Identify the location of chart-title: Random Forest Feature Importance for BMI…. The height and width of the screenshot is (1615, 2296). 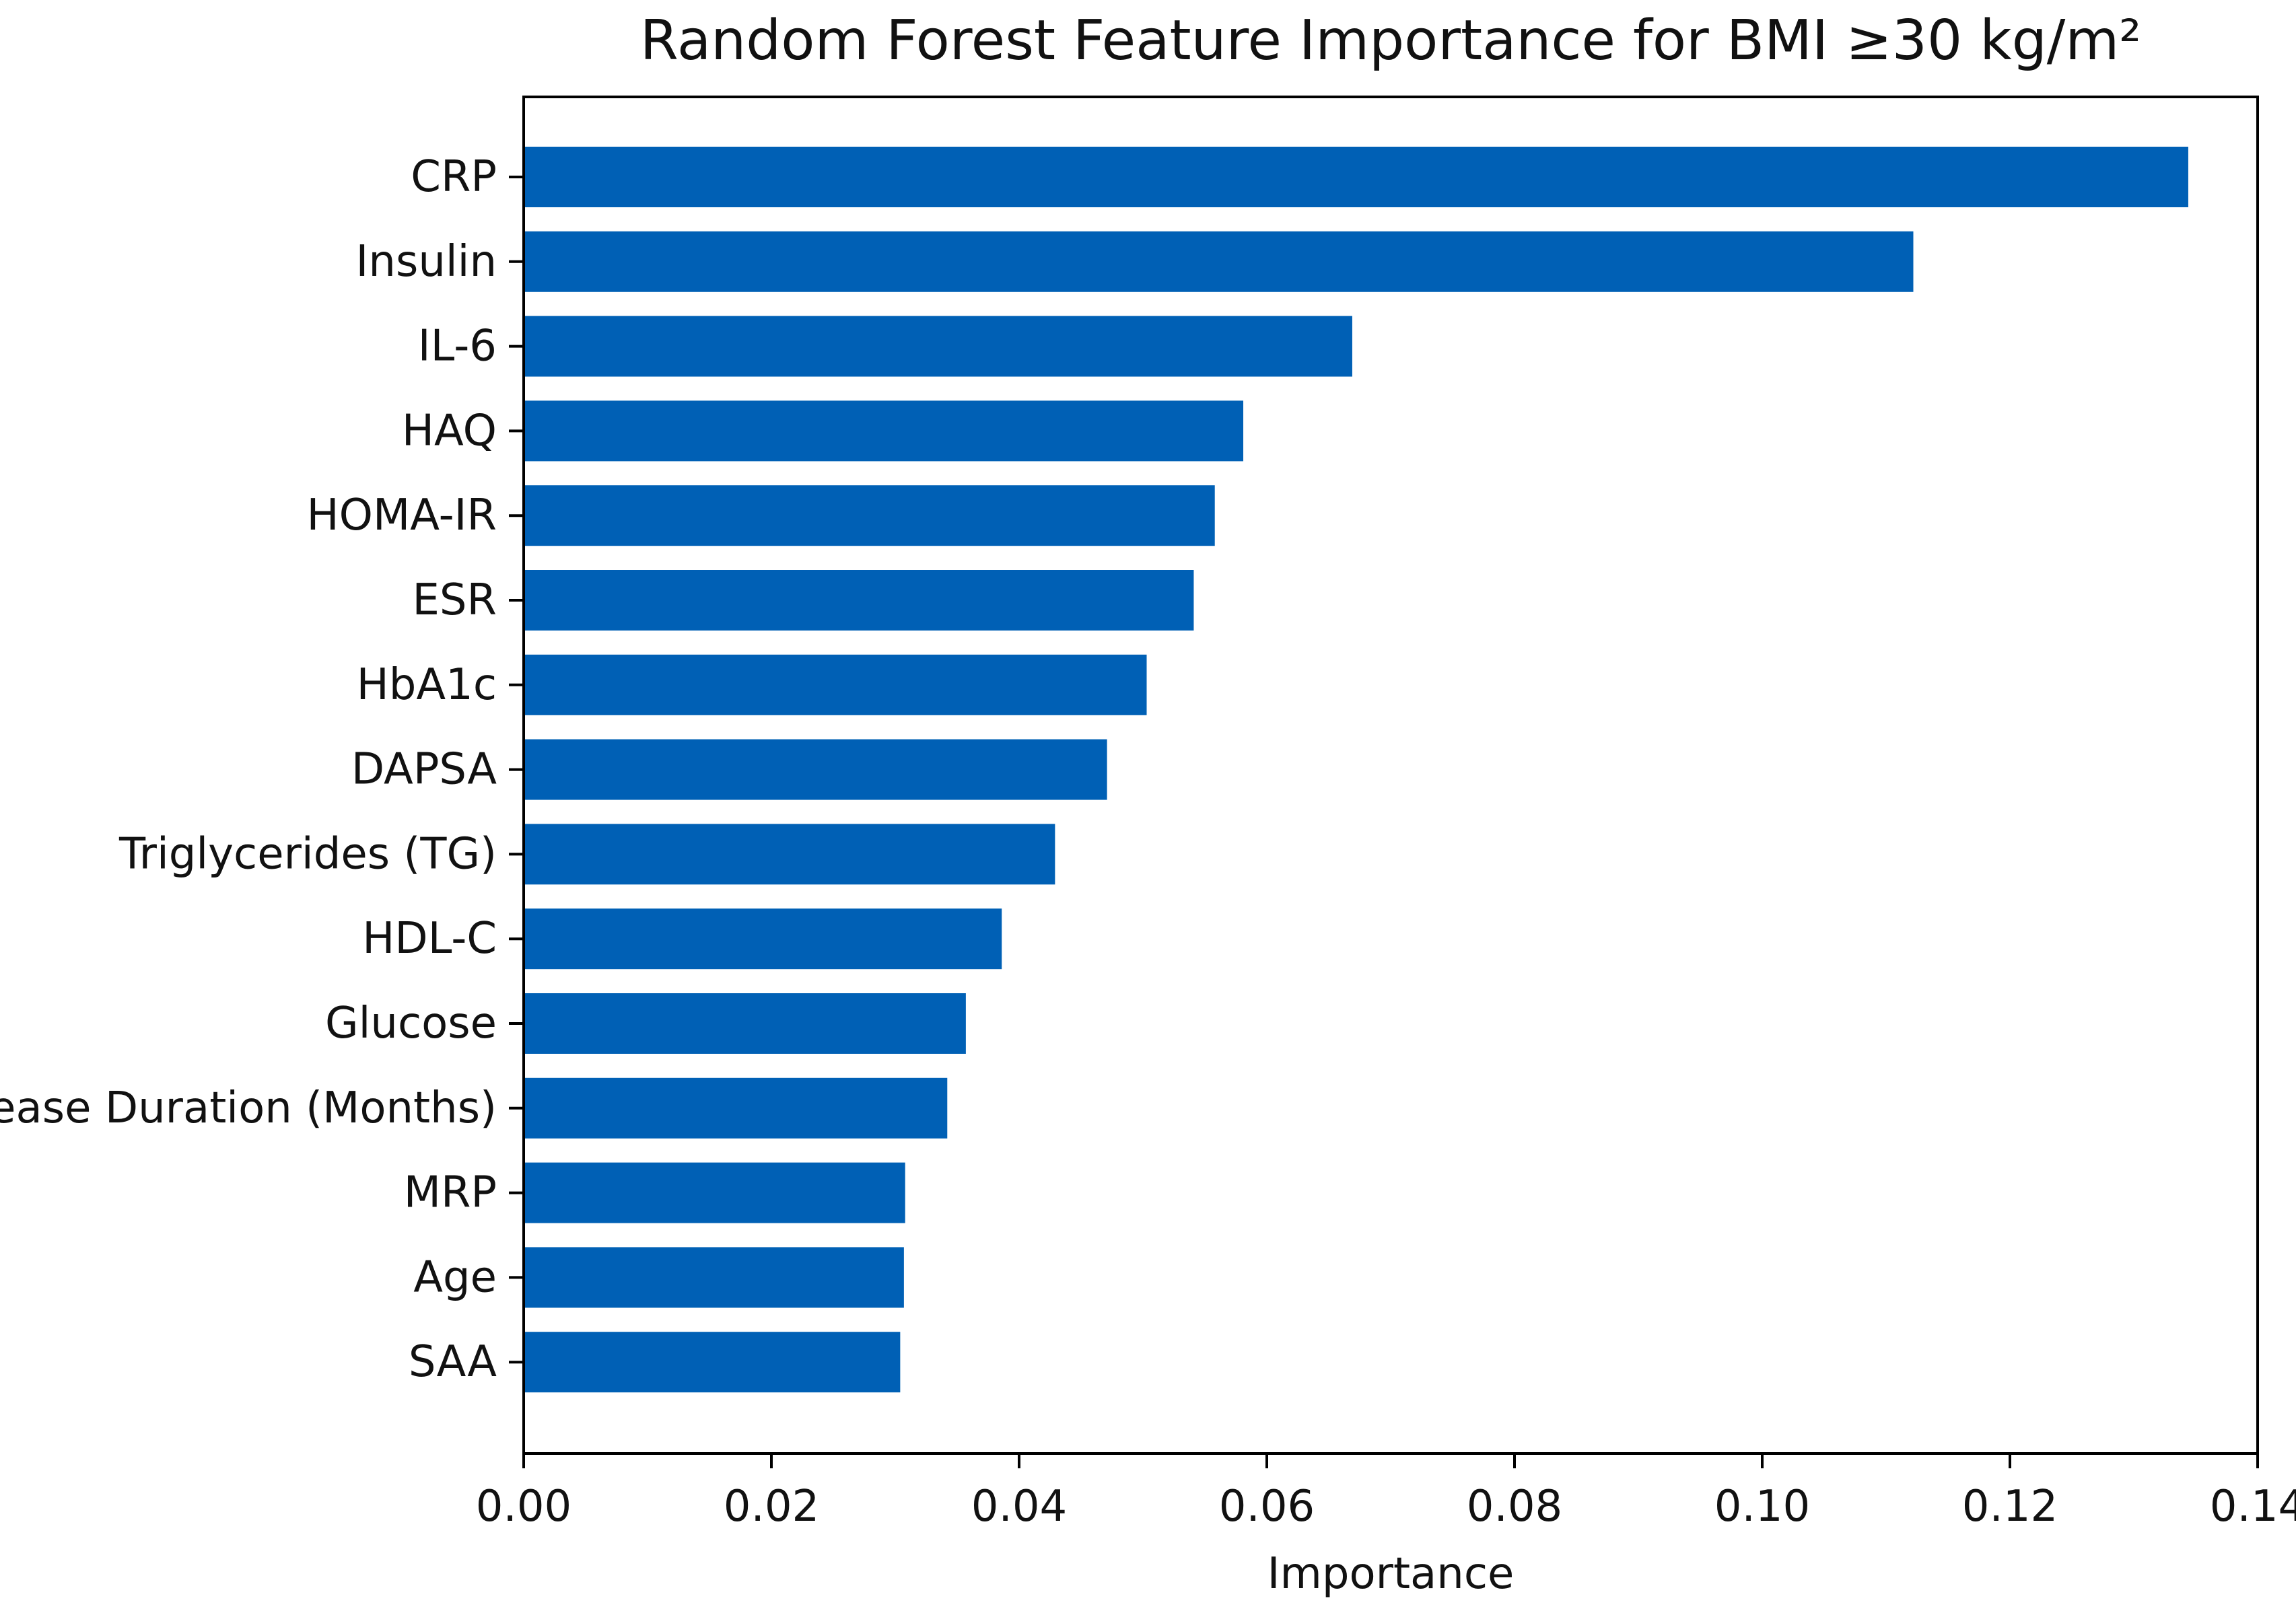
(1390, 41).